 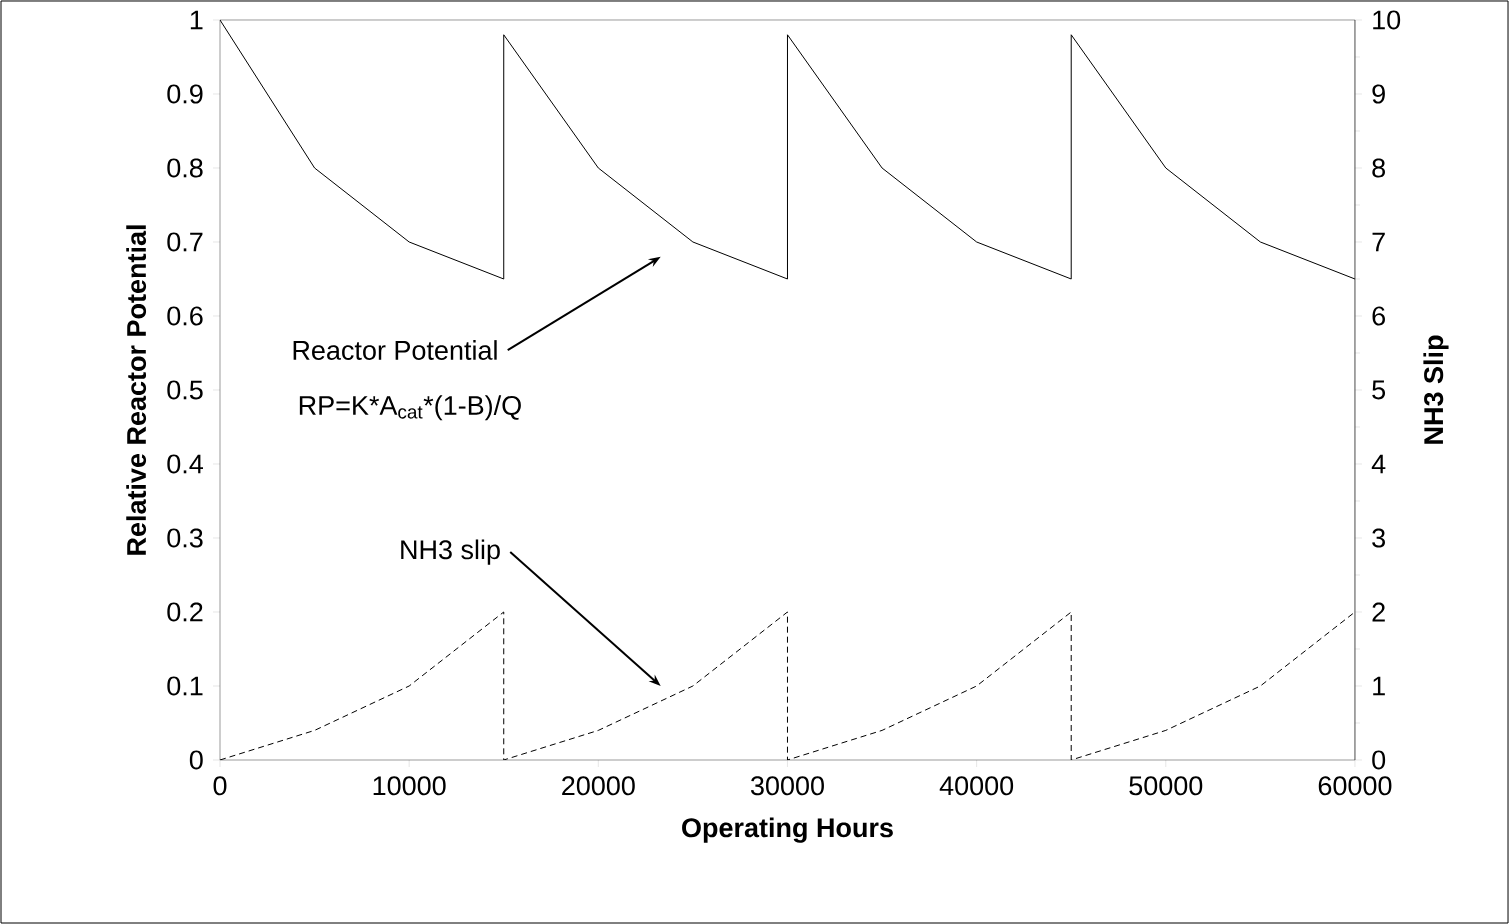 I want to click on y2-tick-label: 2, so click(x=1378, y=612).